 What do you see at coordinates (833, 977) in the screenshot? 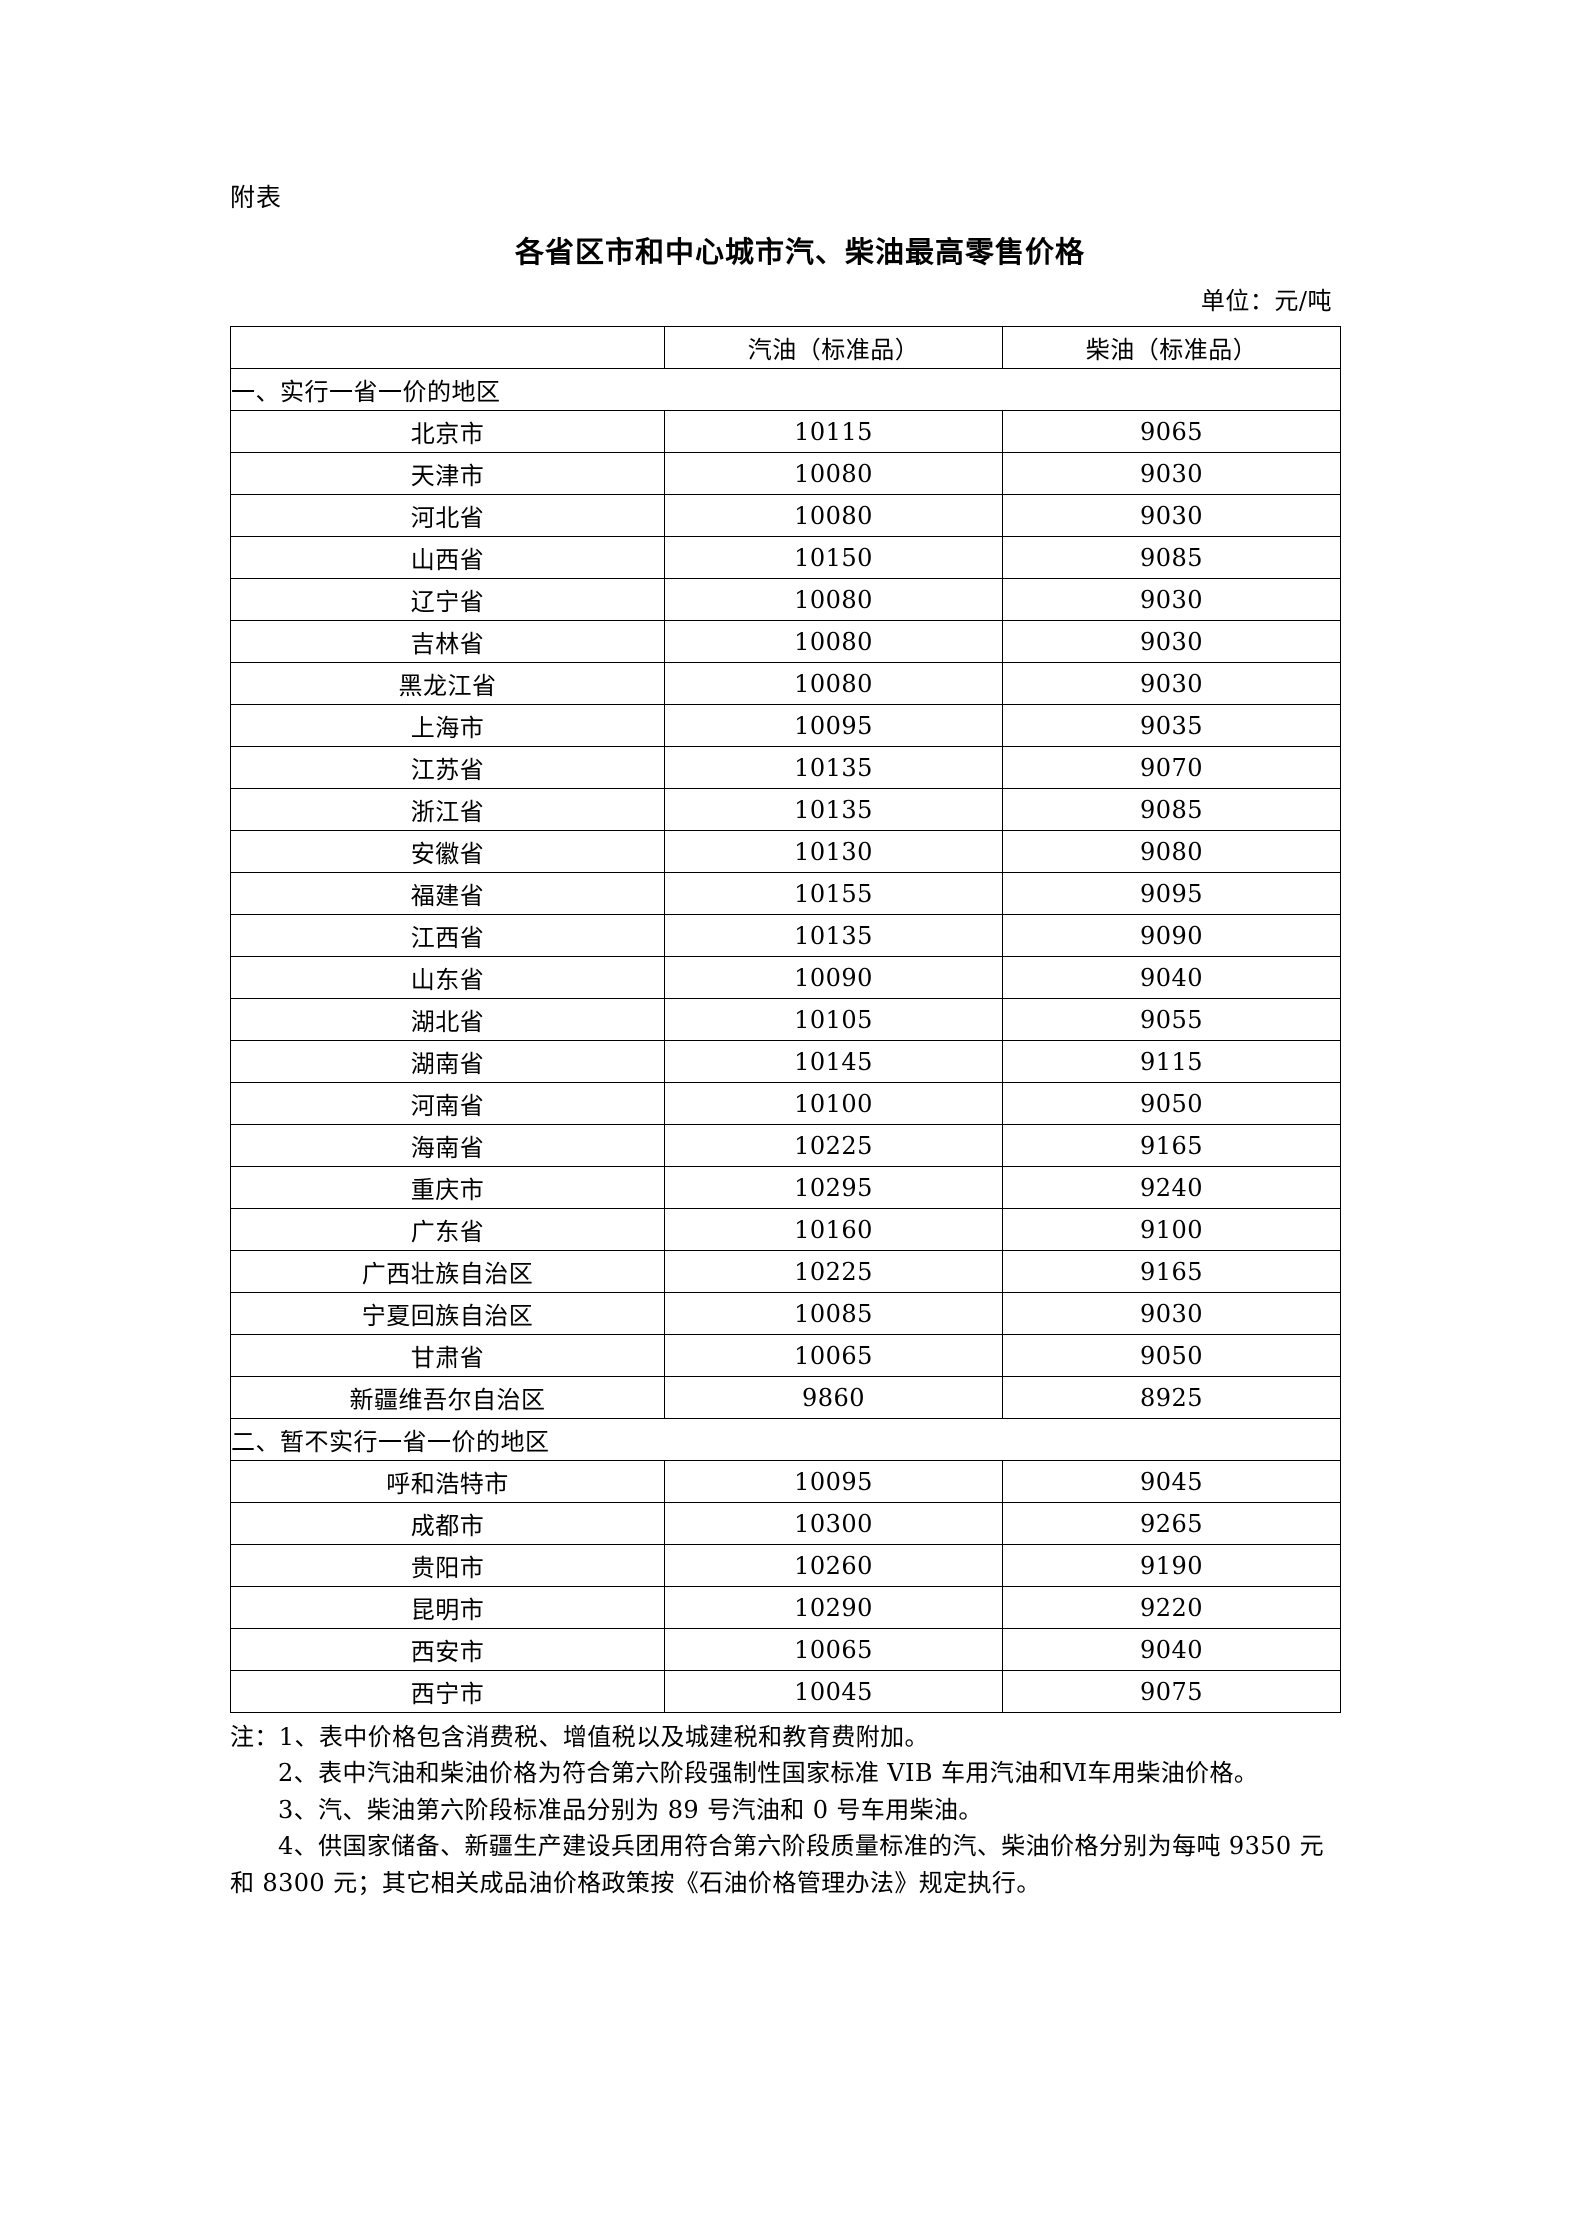
I see `gasoline-price-cell: 10090` at bounding box center [833, 977].